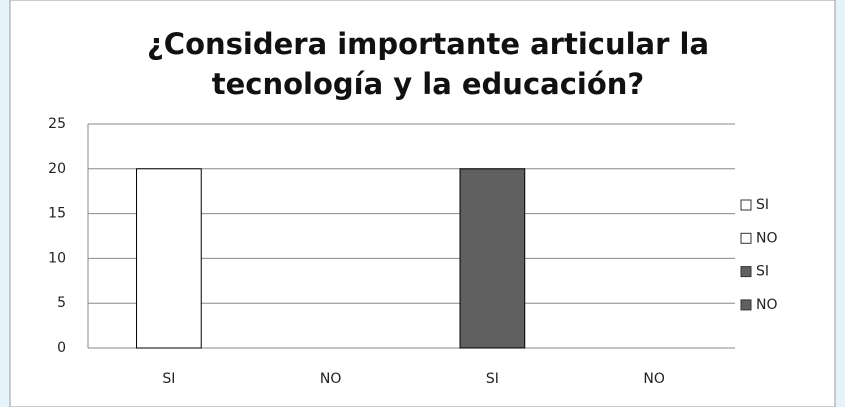 The width and height of the screenshot is (845, 407). Describe the element at coordinates (57, 258) in the screenshot. I see `y-tick-label: 10` at that location.